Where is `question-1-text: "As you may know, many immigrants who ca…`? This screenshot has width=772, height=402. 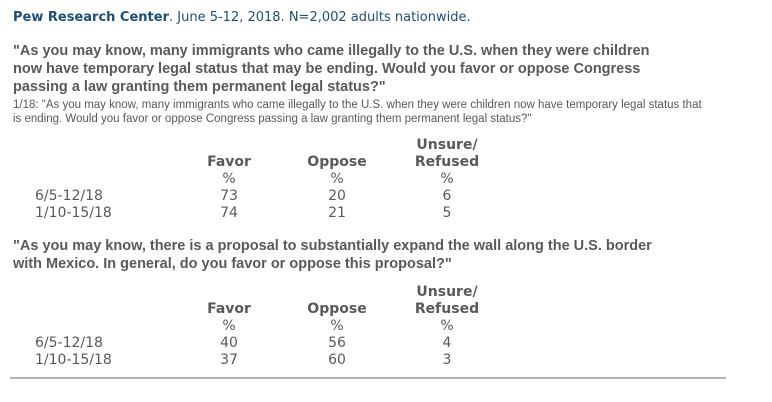 question-1-text: "As you may know, many immigrants who ca… is located at coordinates (331, 69).